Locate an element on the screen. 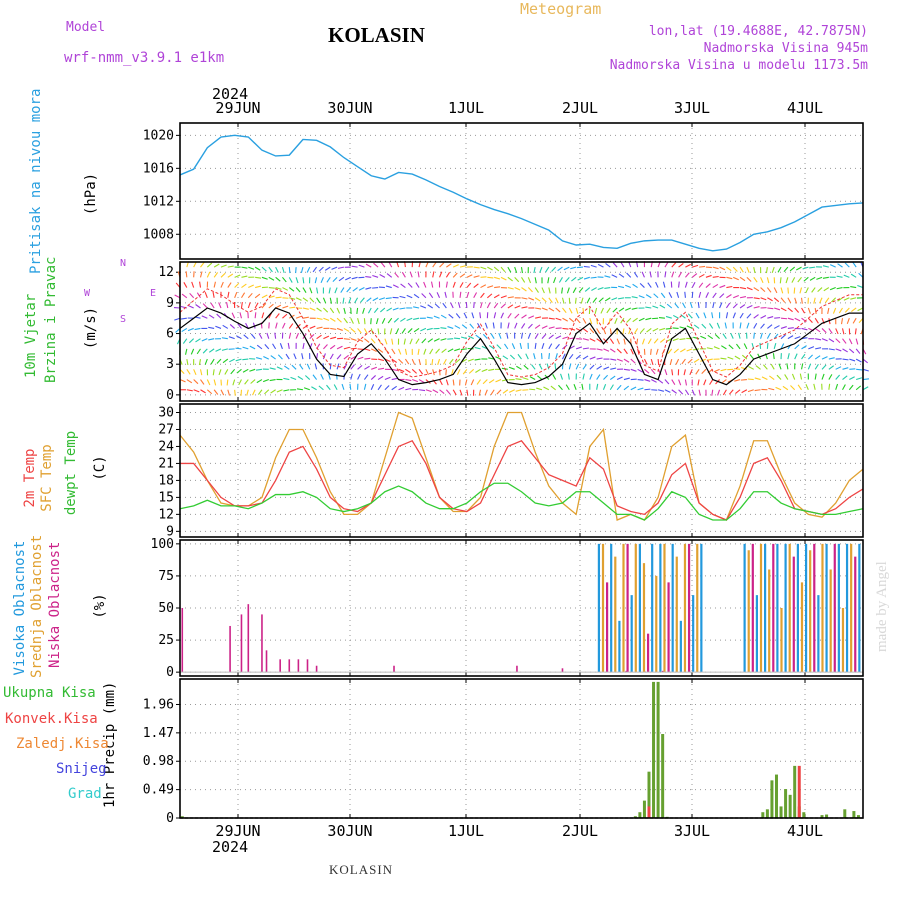 This screenshot has width=900, height=900. y-tick-label: 75 is located at coordinates (166, 576).